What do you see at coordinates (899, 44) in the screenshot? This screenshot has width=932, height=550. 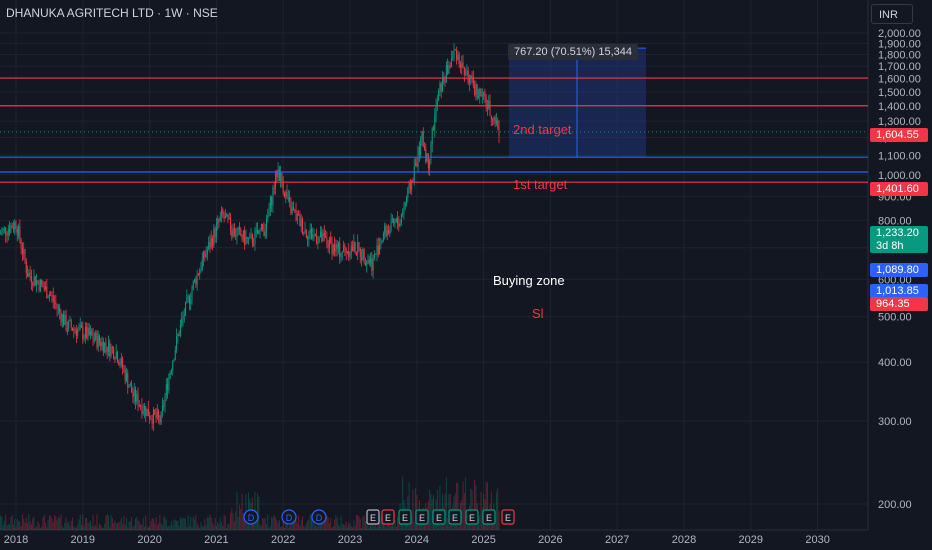 I see `y-tick-label: 1,900.00` at bounding box center [899, 44].